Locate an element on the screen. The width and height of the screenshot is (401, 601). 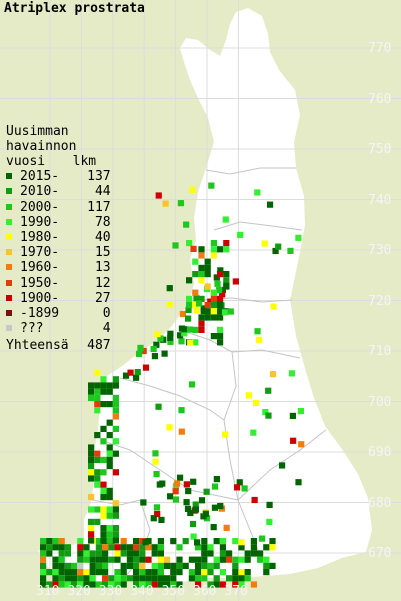
x-tick-label: 370 is located at coordinates (236, 591).